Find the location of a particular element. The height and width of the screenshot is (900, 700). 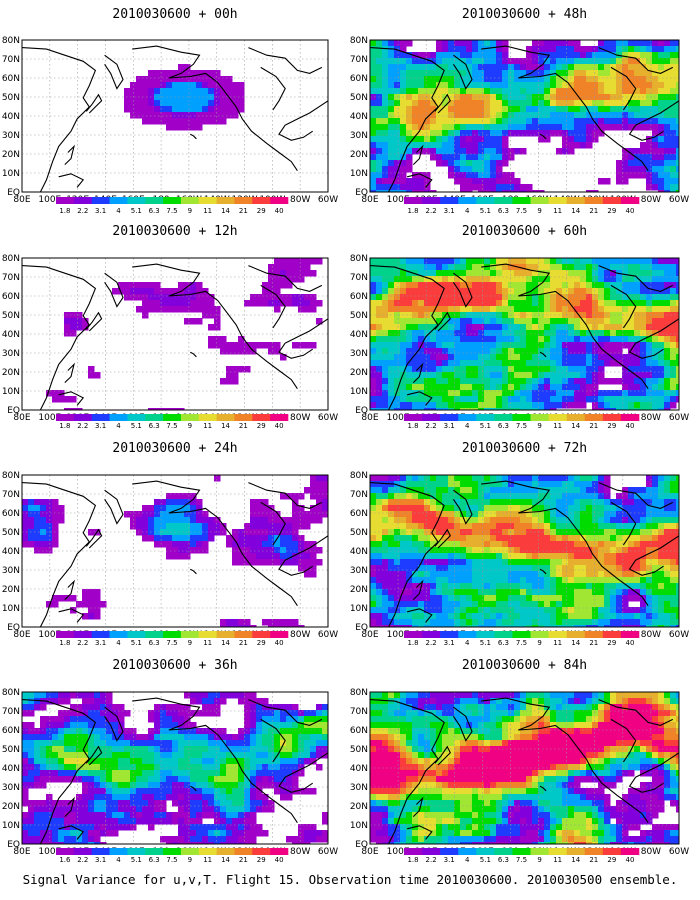

lon-tick-label: 80E is located at coordinates (369, 635).